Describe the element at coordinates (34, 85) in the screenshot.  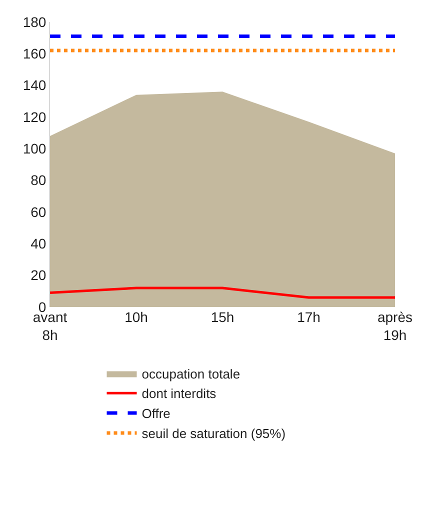
I see `y-tick-label: 140` at that location.